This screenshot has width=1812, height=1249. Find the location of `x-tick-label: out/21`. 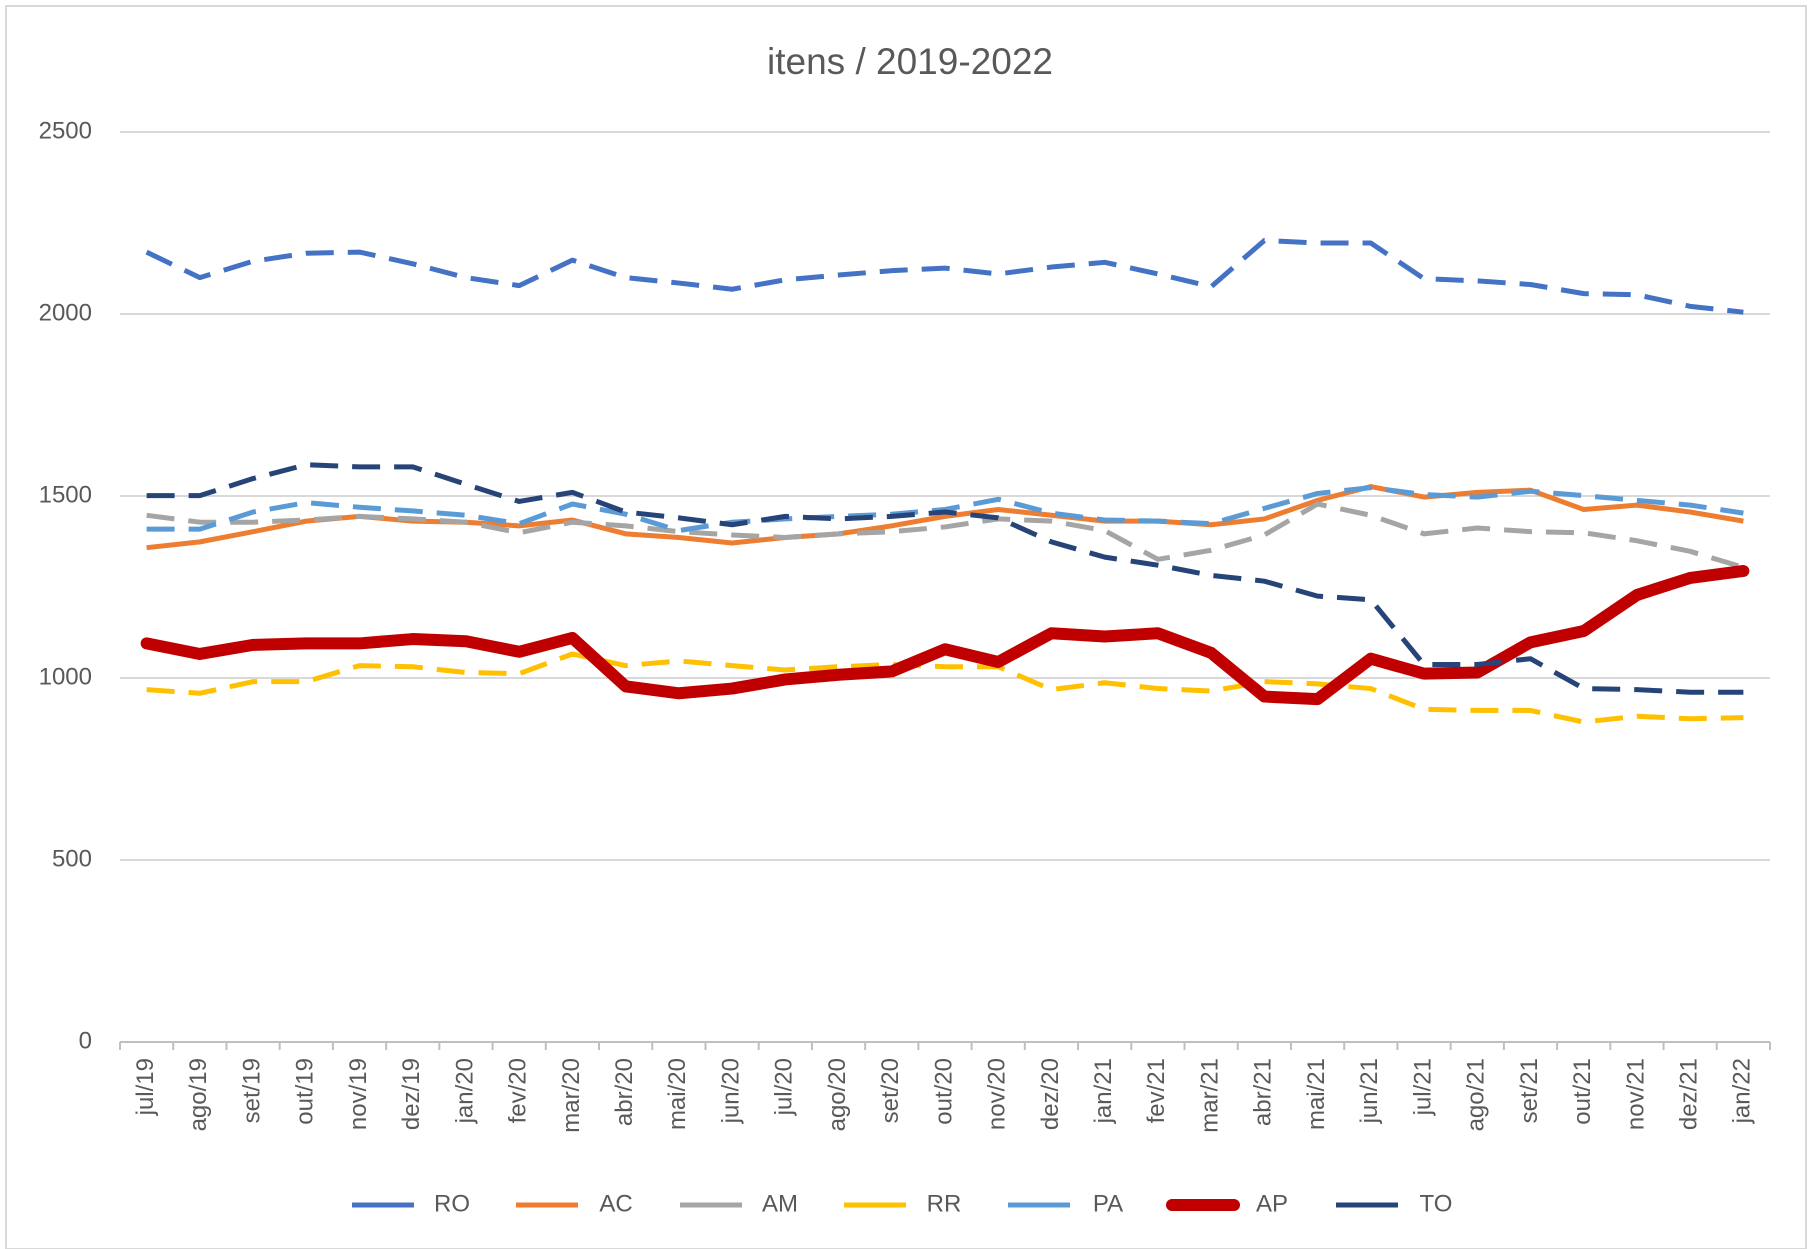

x-tick-label: out/21 is located at coordinates (1582, 1091).